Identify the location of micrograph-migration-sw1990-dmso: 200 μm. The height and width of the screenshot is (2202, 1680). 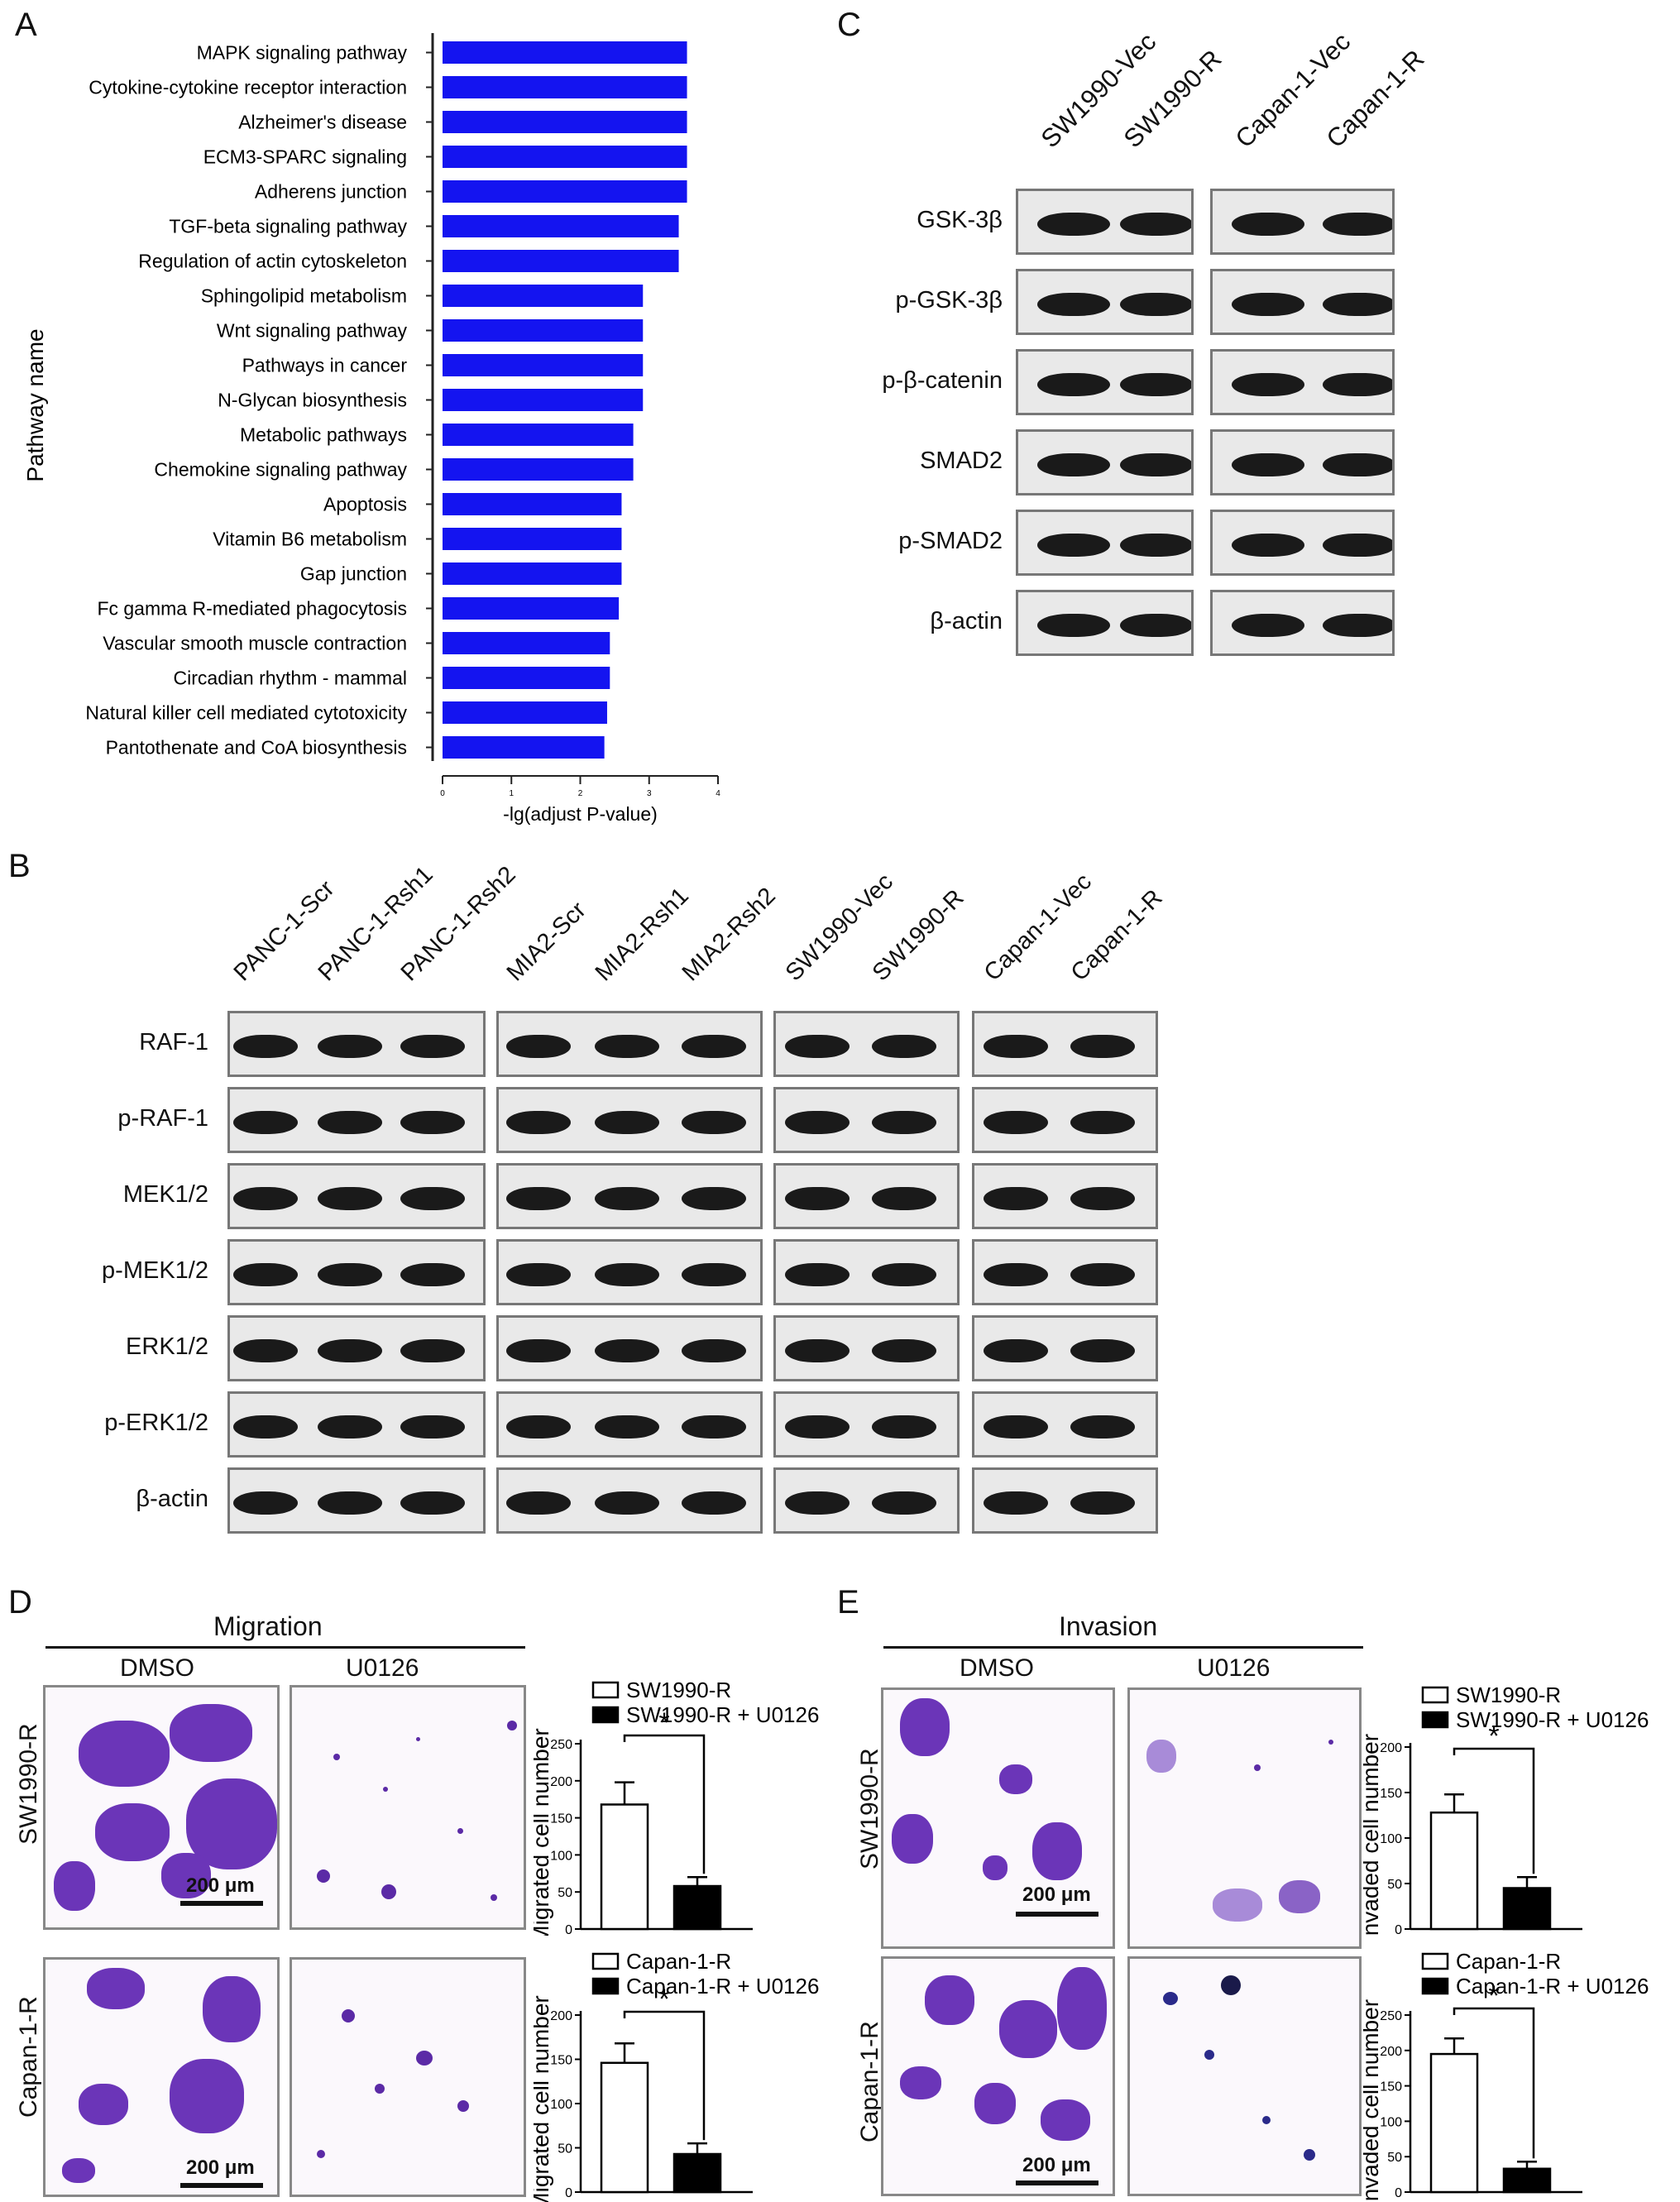
(161, 1807).